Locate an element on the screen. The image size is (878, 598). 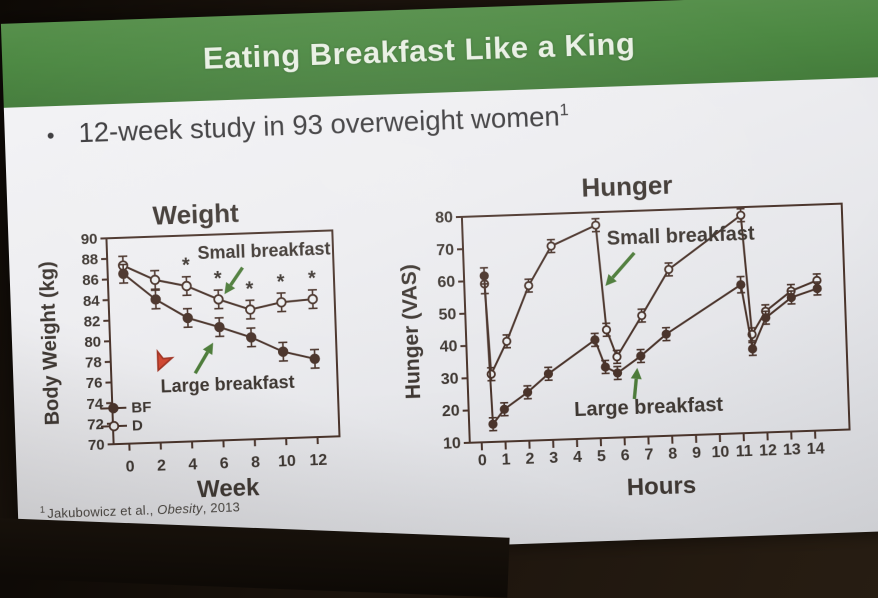
hunger-xtick-label: 4 is located at coordinates (578, 457).